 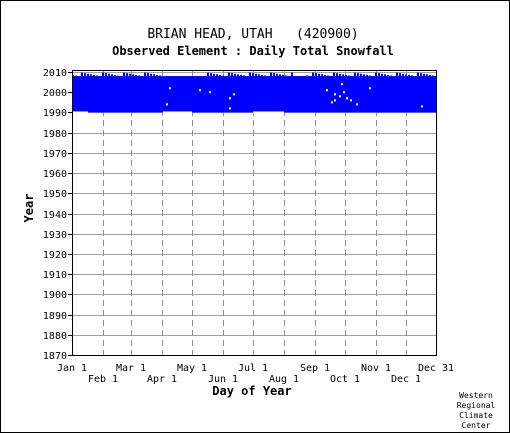 I want to click on y-tick-label: 1920, so click(x=55, y=255).